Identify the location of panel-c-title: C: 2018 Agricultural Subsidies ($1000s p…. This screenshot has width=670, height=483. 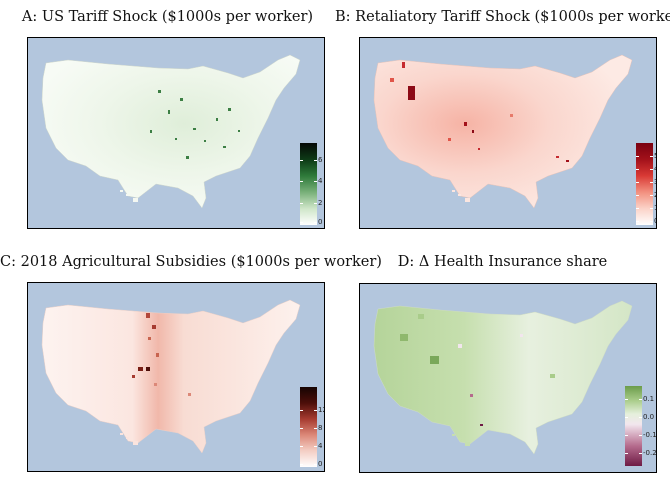
(191, 262).